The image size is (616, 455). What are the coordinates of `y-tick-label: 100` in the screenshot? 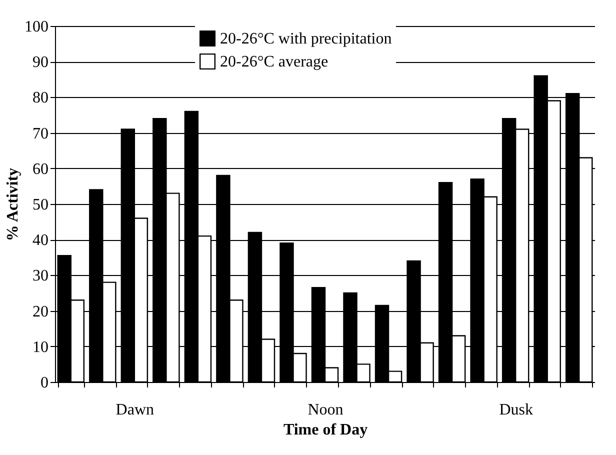 It's located at (36, 27).